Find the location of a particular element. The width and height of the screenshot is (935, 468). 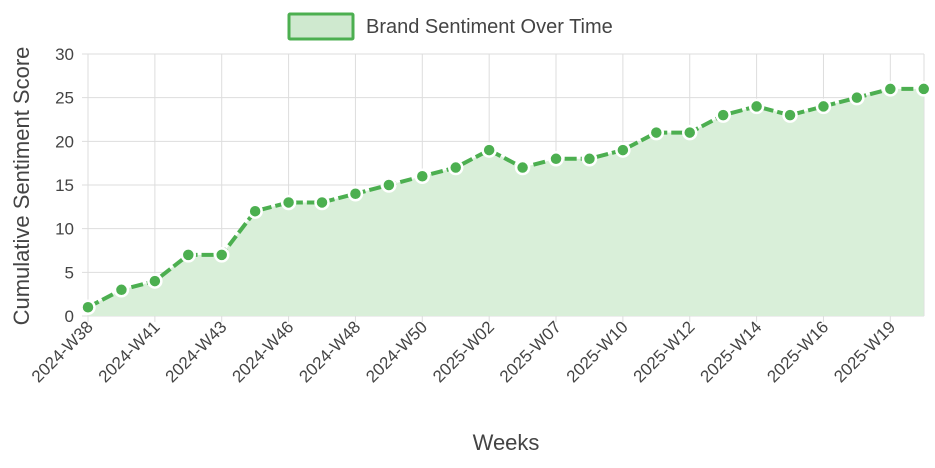

x-tick-label: 2025-W14 is located at coordinates (731, 351).